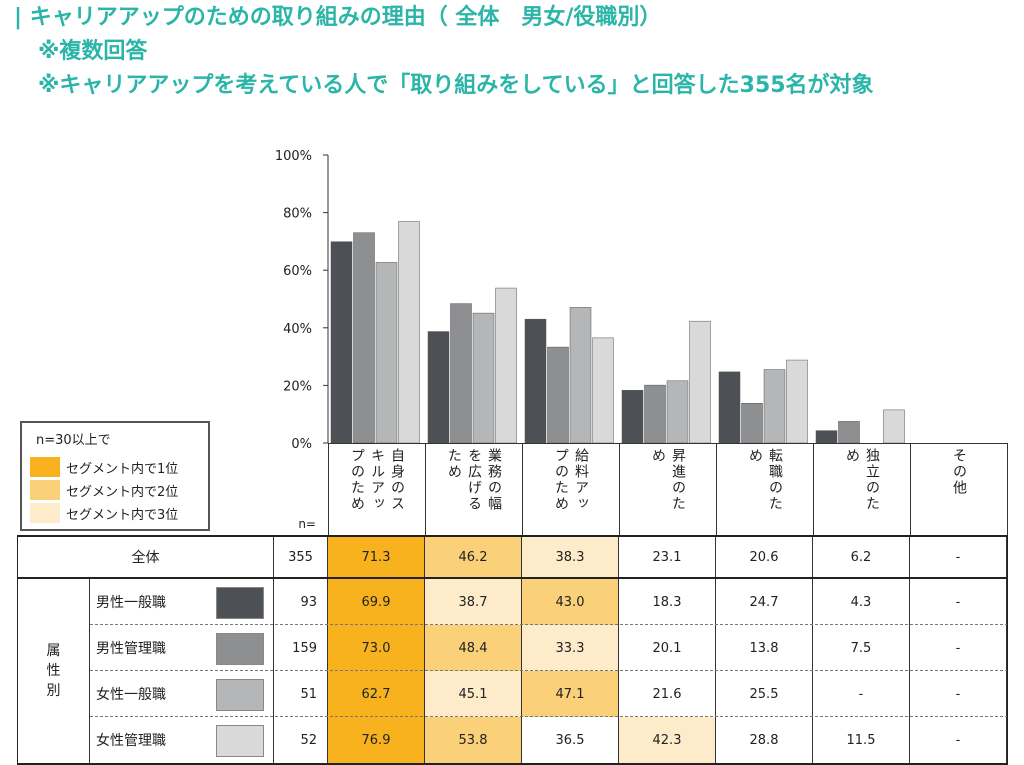 The height and width of the screenshot is (765, 1024). I want to click on legend-item-rank3: セグメント内で3位, so click(120, 513).